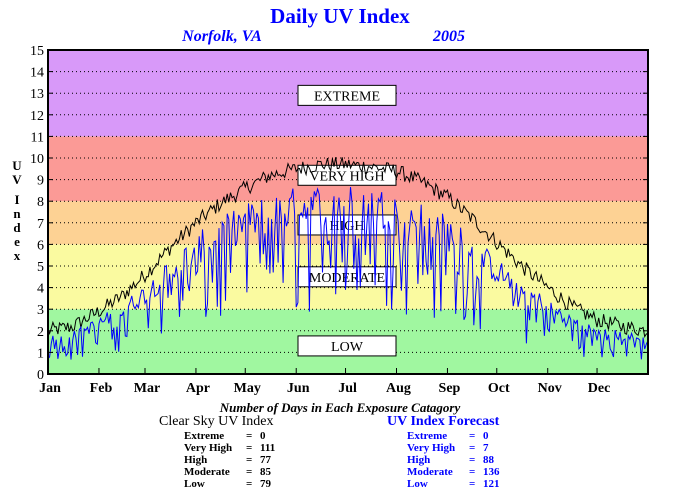  I want to click on clear-sky-row: Extreme = 0, so click(236, 436).